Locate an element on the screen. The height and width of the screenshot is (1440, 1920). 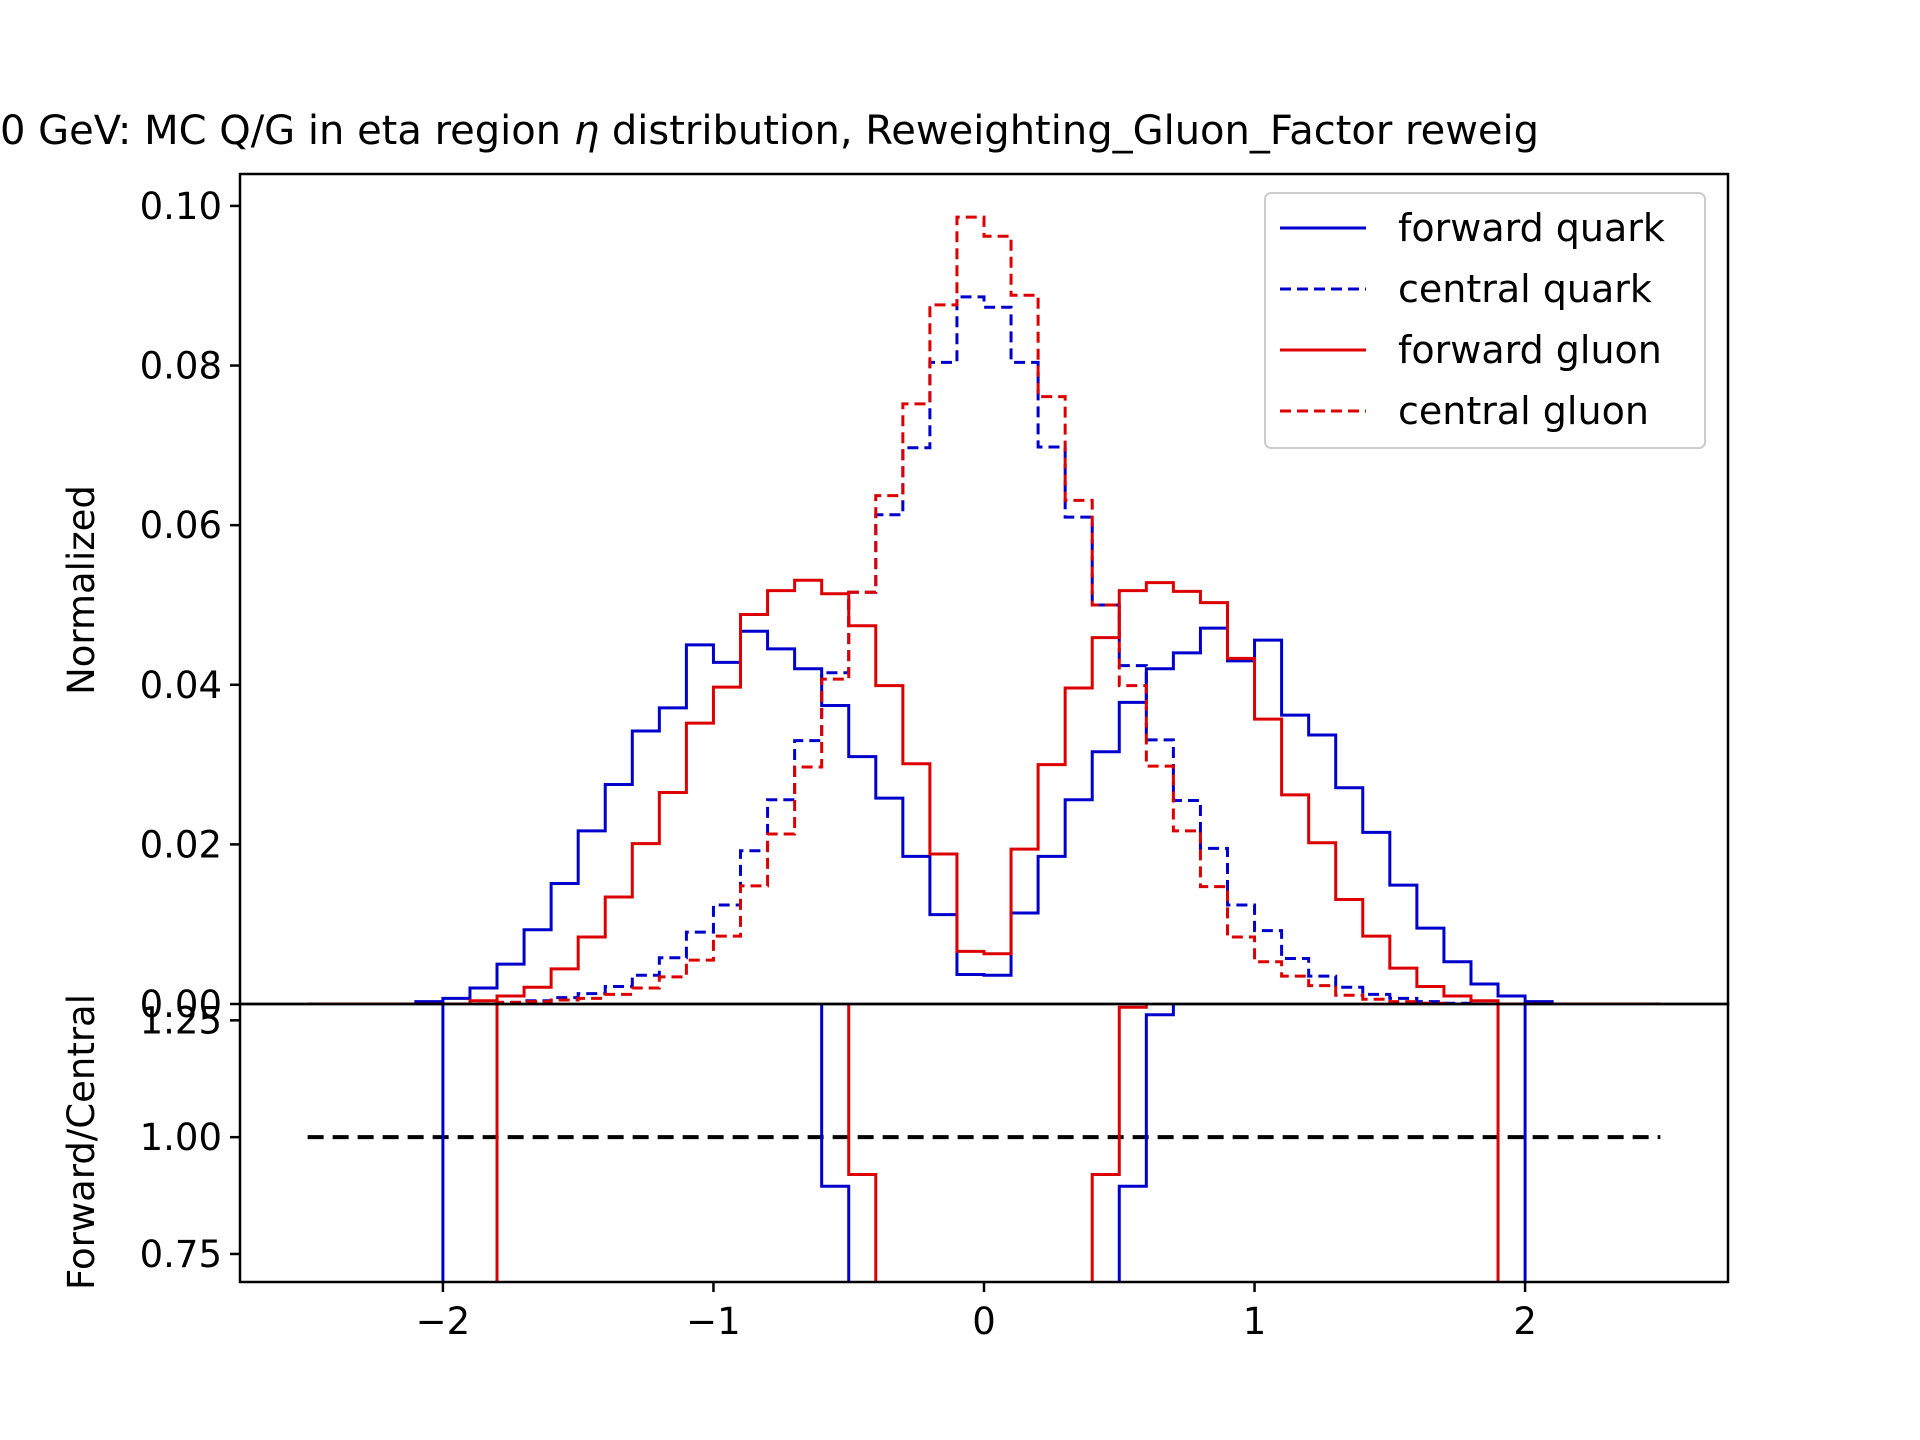
ratio-y-tick-label: 1.00 is located at coordinates (181, 1137).